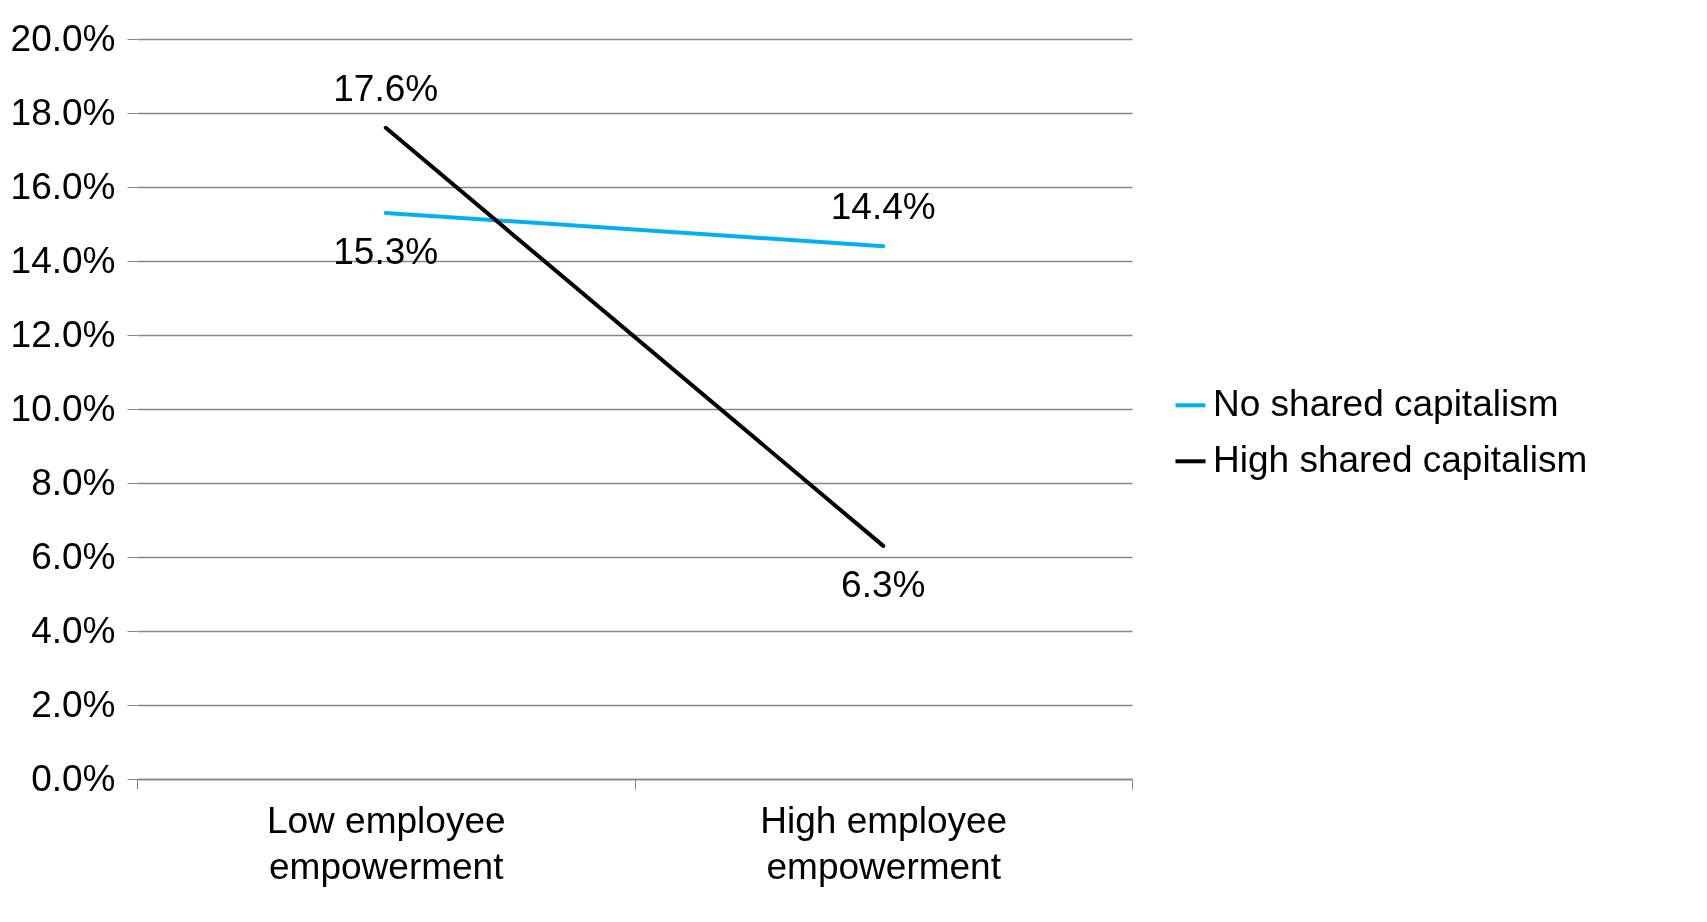  I want to click on data-label: 17.6%, so click(386, 88).